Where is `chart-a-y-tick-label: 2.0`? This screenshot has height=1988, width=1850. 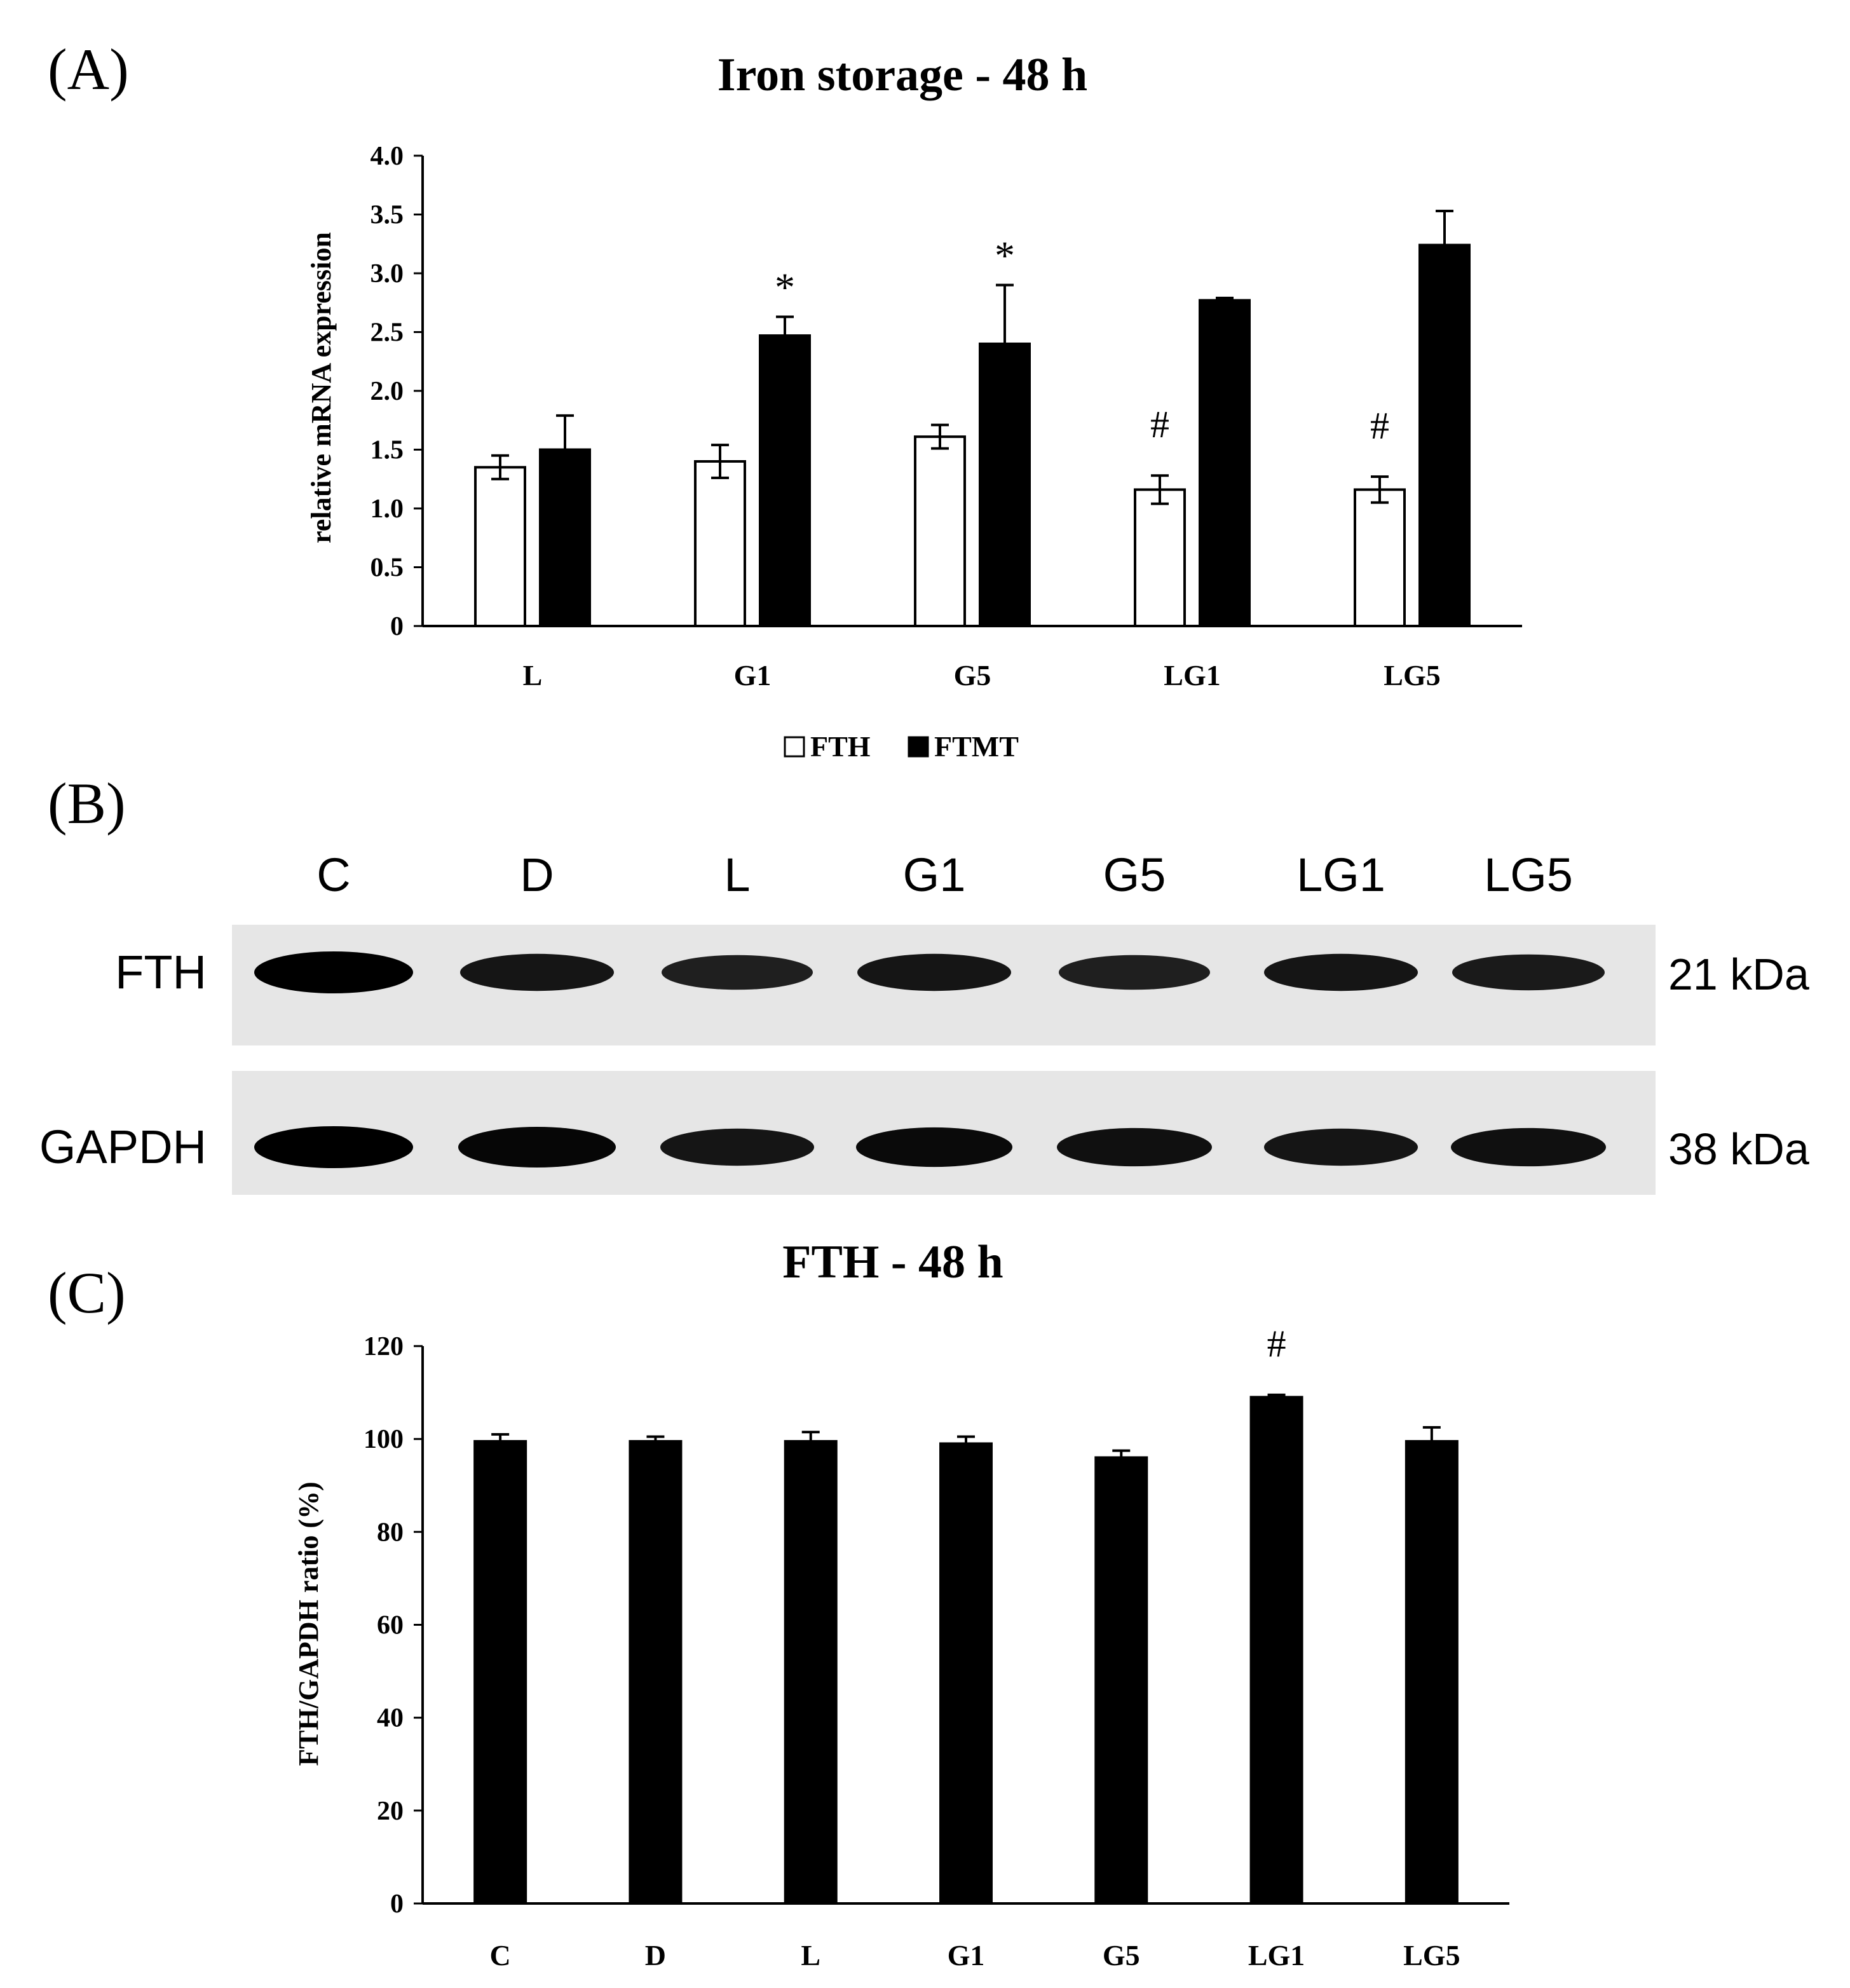 chart-a-y-tick-label: 2.0 is located at coordinates (387, 392).